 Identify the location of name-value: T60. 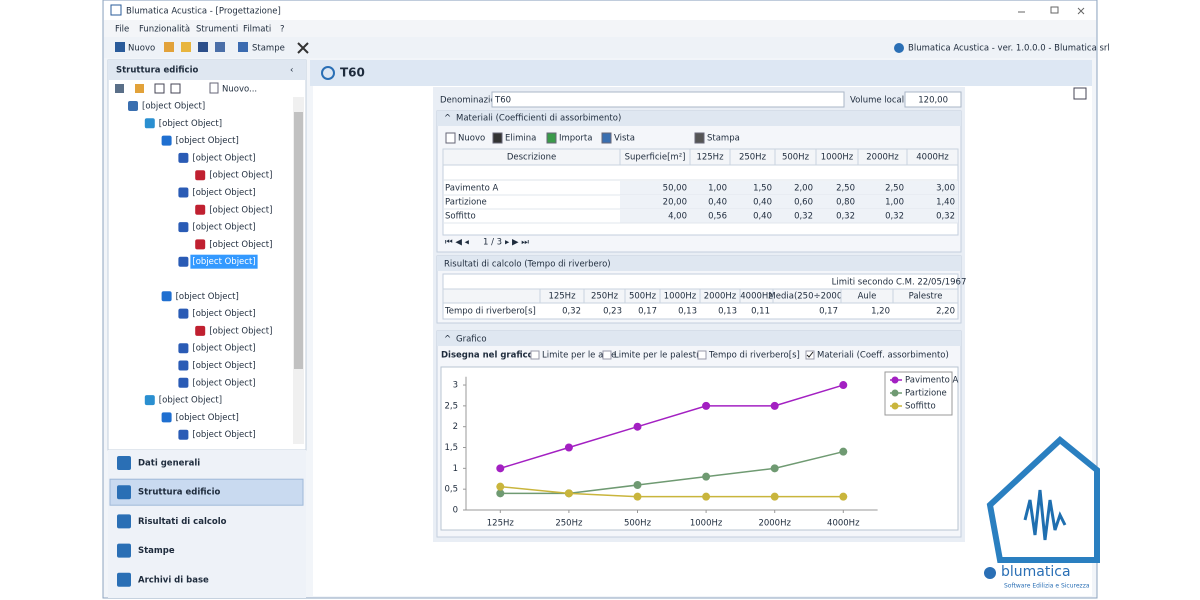
(502, 101).